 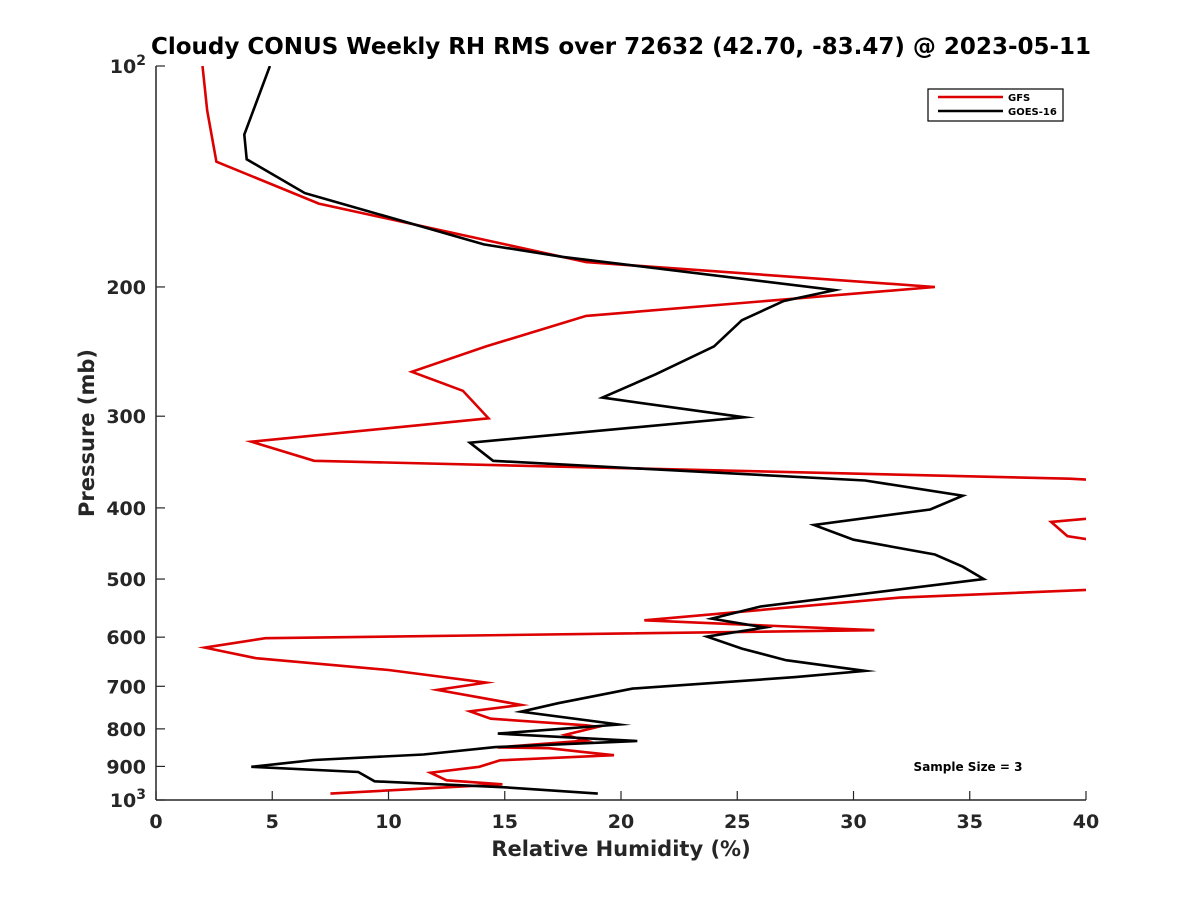 I want to click on y-axis-label: Pressure (mb), so click(x=87, y=433).